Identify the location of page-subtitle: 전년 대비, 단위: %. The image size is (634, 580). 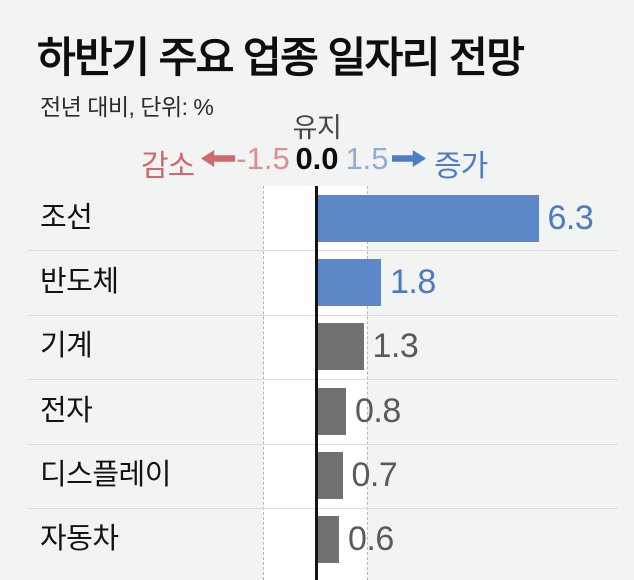
(127, 107).